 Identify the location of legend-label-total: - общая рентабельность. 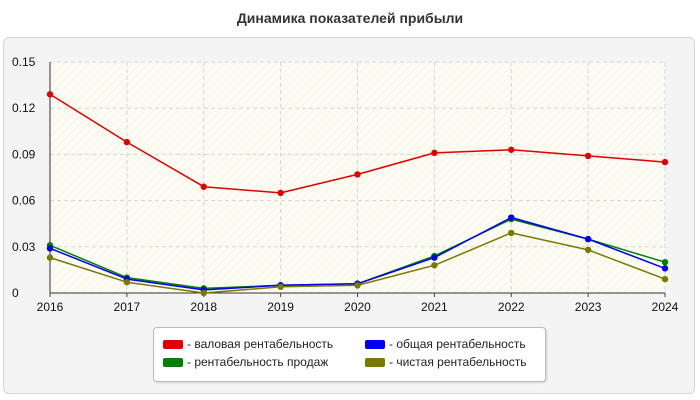
(457, 344).